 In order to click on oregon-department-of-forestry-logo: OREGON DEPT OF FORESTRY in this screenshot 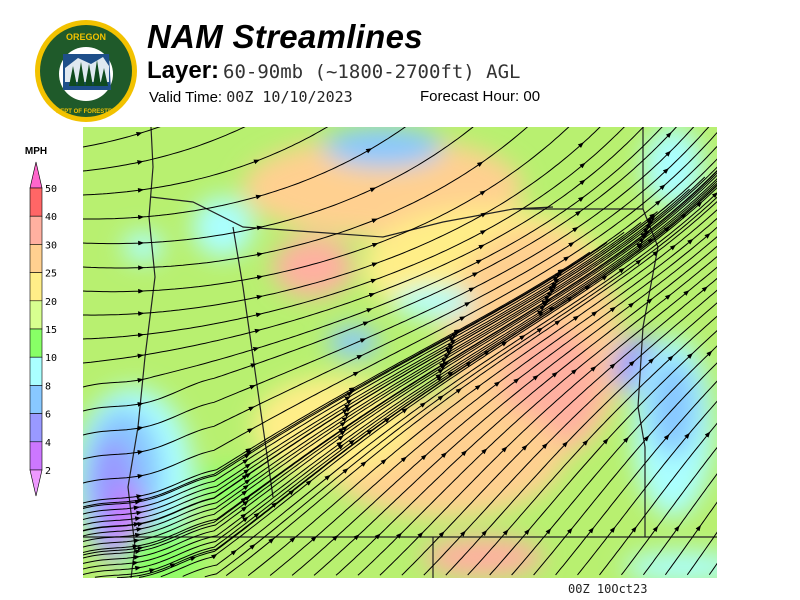, I will do `click(86, 71)`.